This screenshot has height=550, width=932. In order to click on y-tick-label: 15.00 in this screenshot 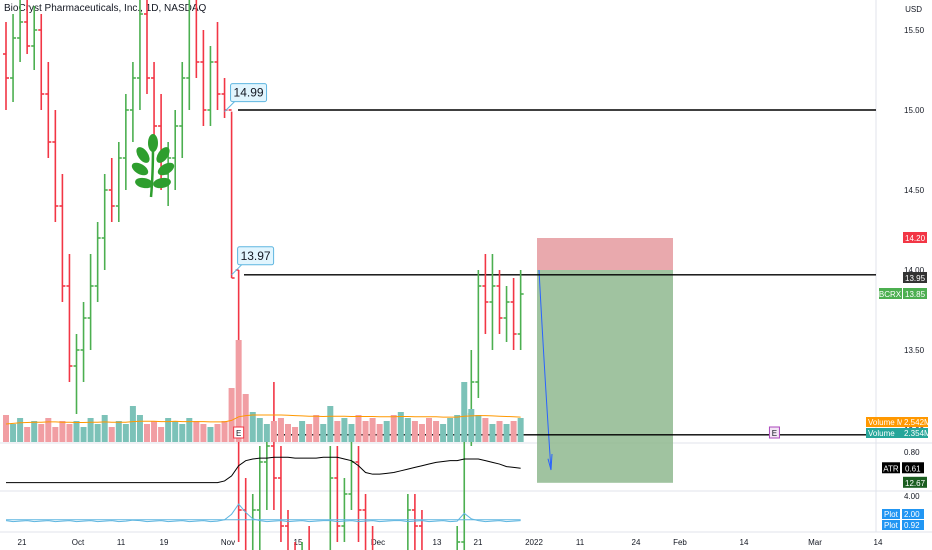, I will do `click(914, 110)`.